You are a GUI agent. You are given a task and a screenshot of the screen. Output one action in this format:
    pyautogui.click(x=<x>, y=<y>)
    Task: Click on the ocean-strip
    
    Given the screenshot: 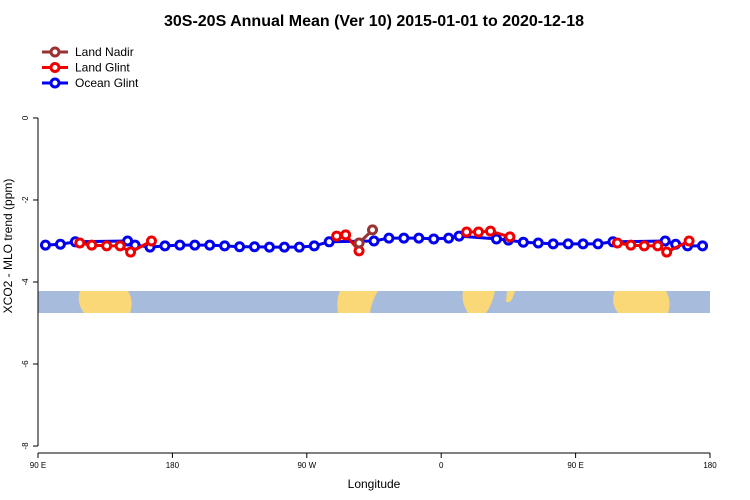 What is the action you would take?
    pyautogui.click(x=374, y=302)
    